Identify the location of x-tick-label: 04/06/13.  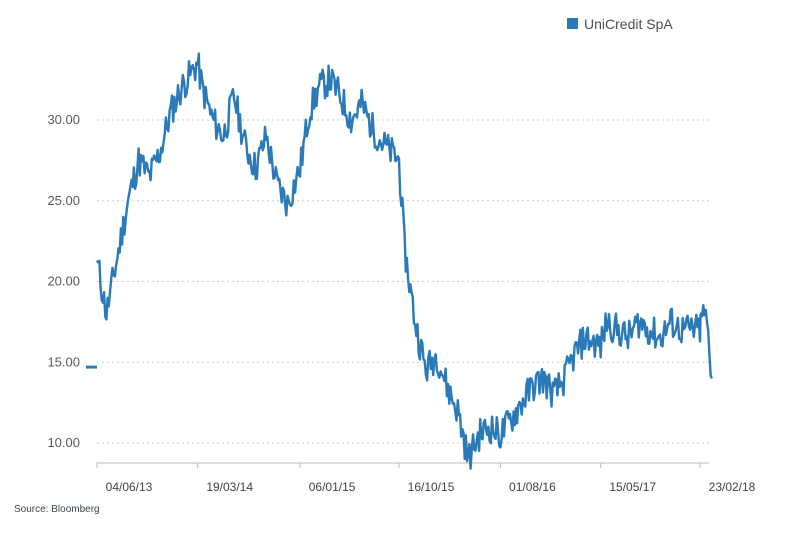
(129, 487).